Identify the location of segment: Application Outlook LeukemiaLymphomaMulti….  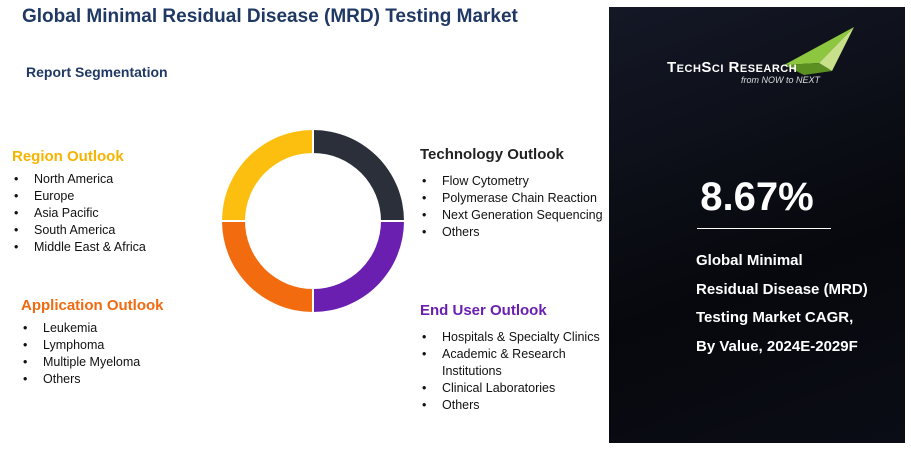
(111, 342).